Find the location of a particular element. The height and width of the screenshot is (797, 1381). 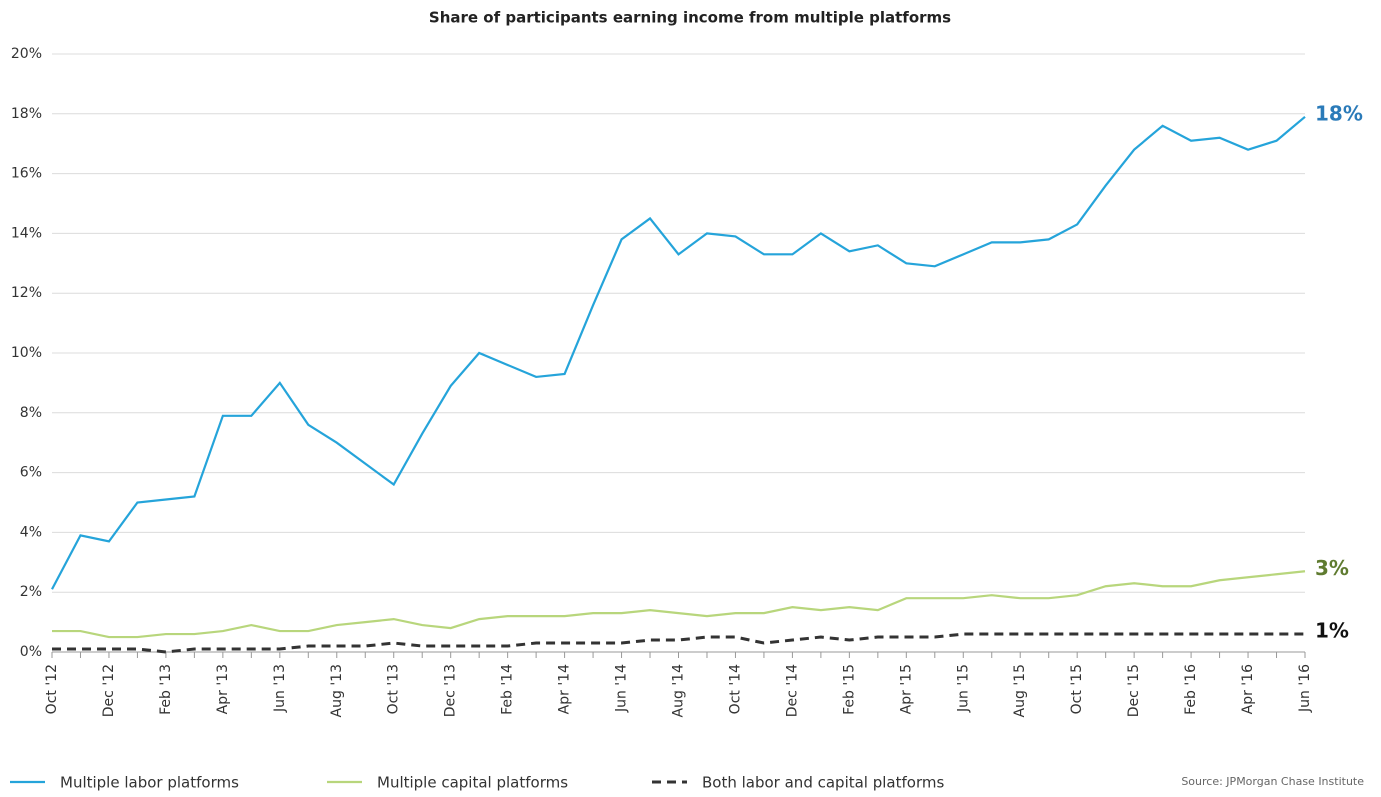

x-tick-label: Aug '14 is located at coordinates (679, 691).